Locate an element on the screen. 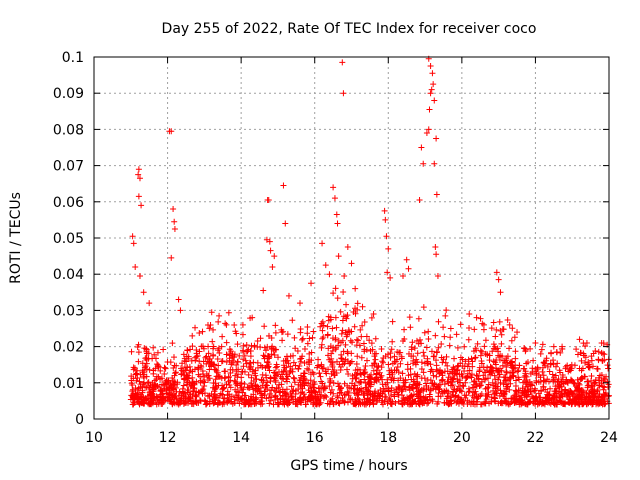 The image size is (640, 480). y-tick-label: 0.1 is located at coordinates (73, 58).